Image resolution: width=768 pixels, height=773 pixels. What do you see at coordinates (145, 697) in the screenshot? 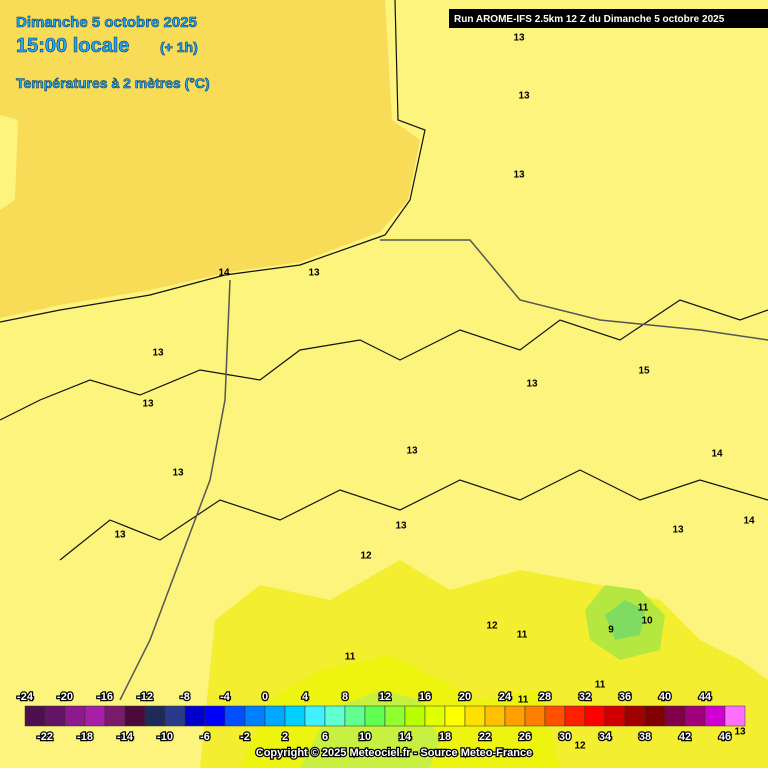
I see `legend-tick-label: -12` at bounding box center [145, 697].